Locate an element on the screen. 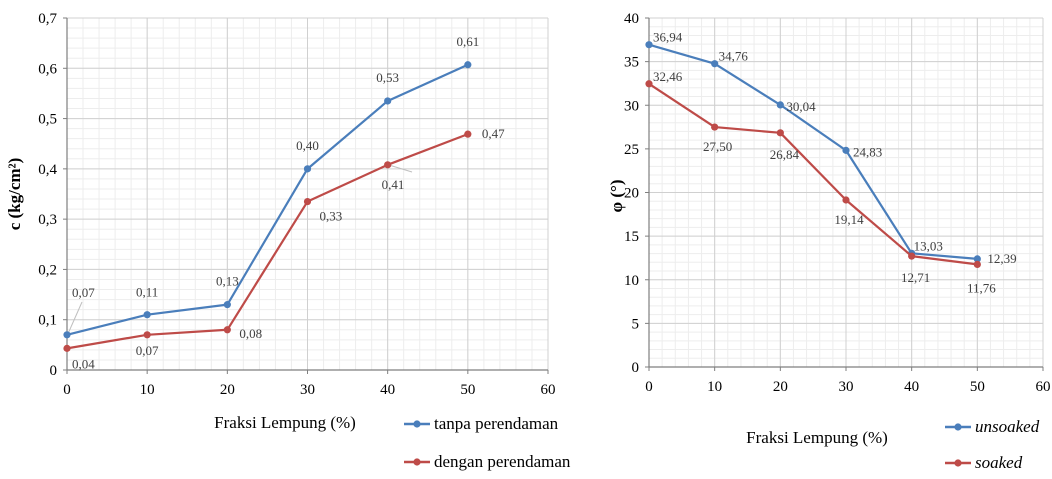  data-label: 26,84 is located at coordinates (785, 154).